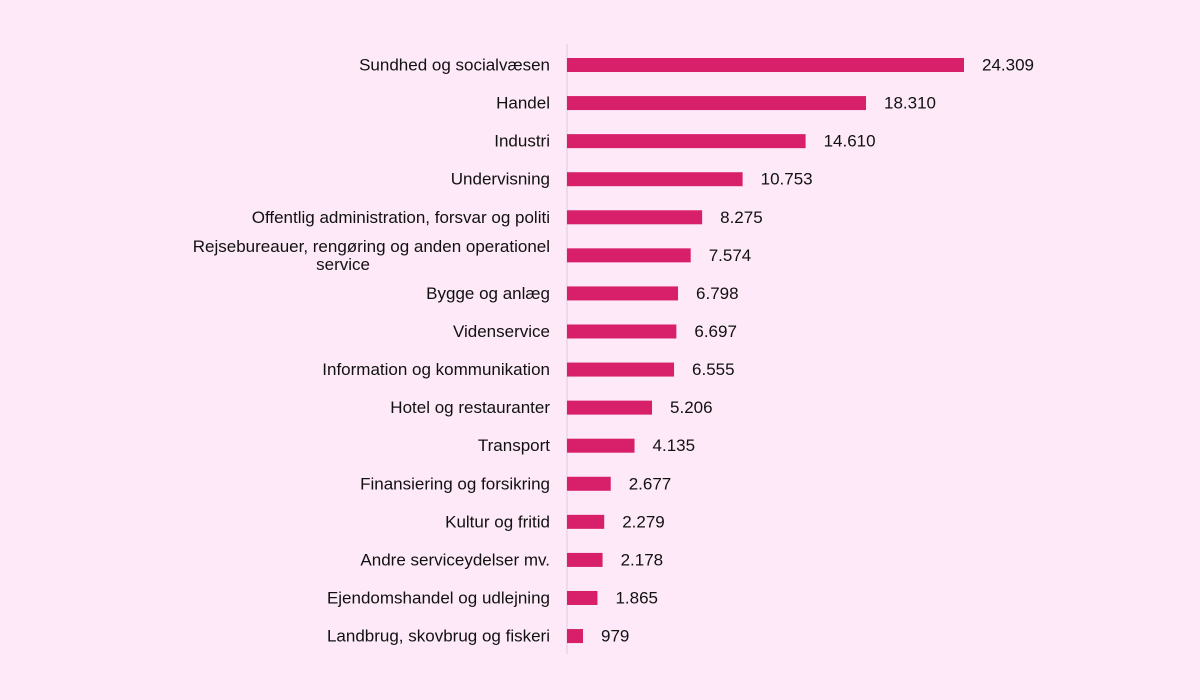 The width and height of the screenshot is (1200, 700). What do you see at coordinates (497, 521) in the screenshot?
I see `category-label: Kultur og fritid` at bounding box center [497, 521].